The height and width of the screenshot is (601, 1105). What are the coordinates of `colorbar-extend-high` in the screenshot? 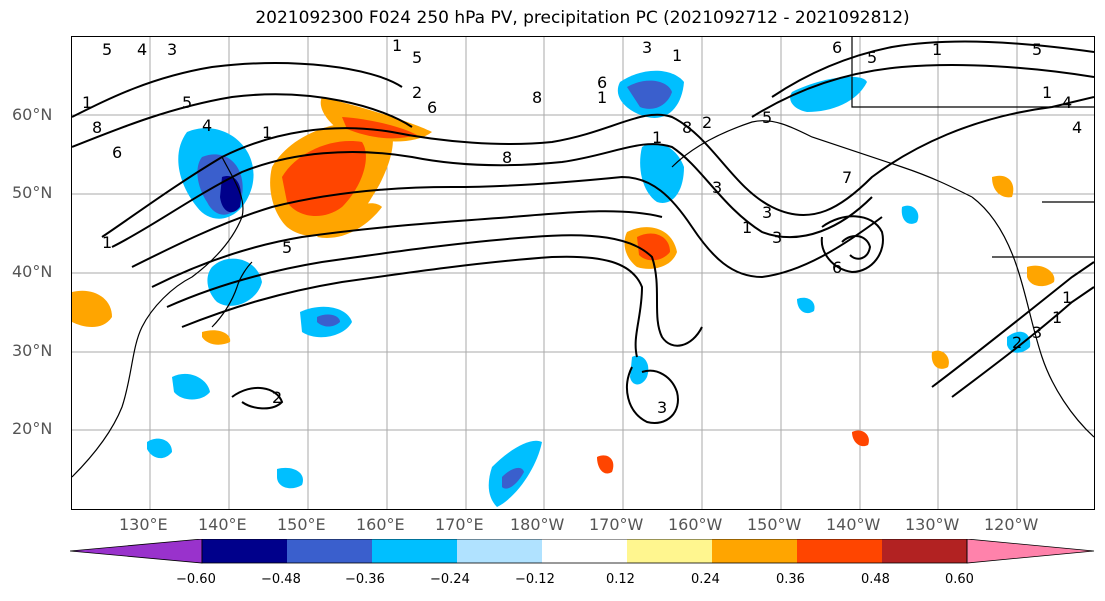 It's located at (1030, 551).